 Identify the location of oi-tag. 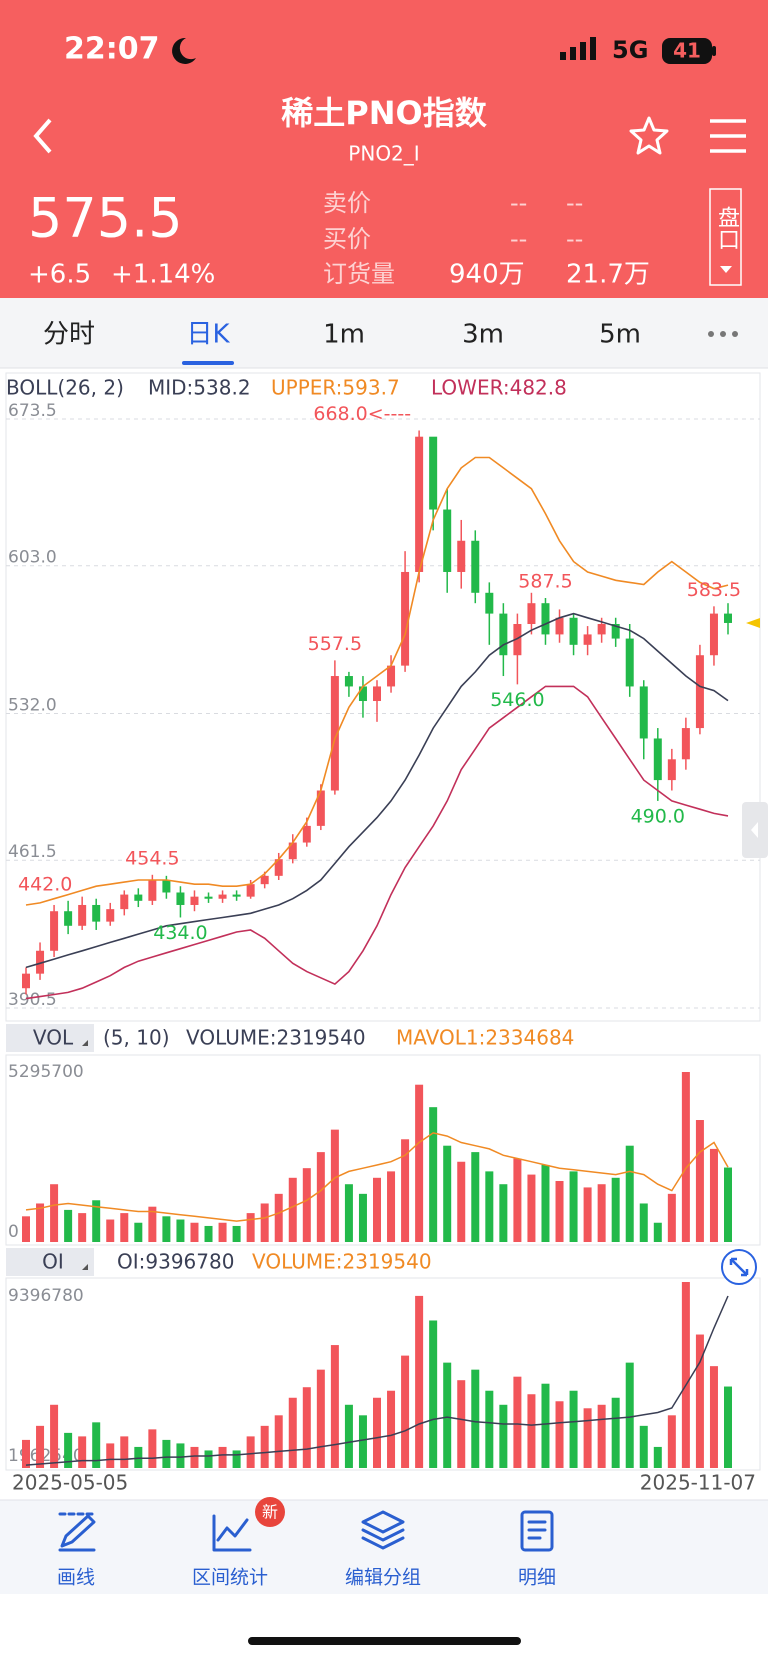
(50, 1262).